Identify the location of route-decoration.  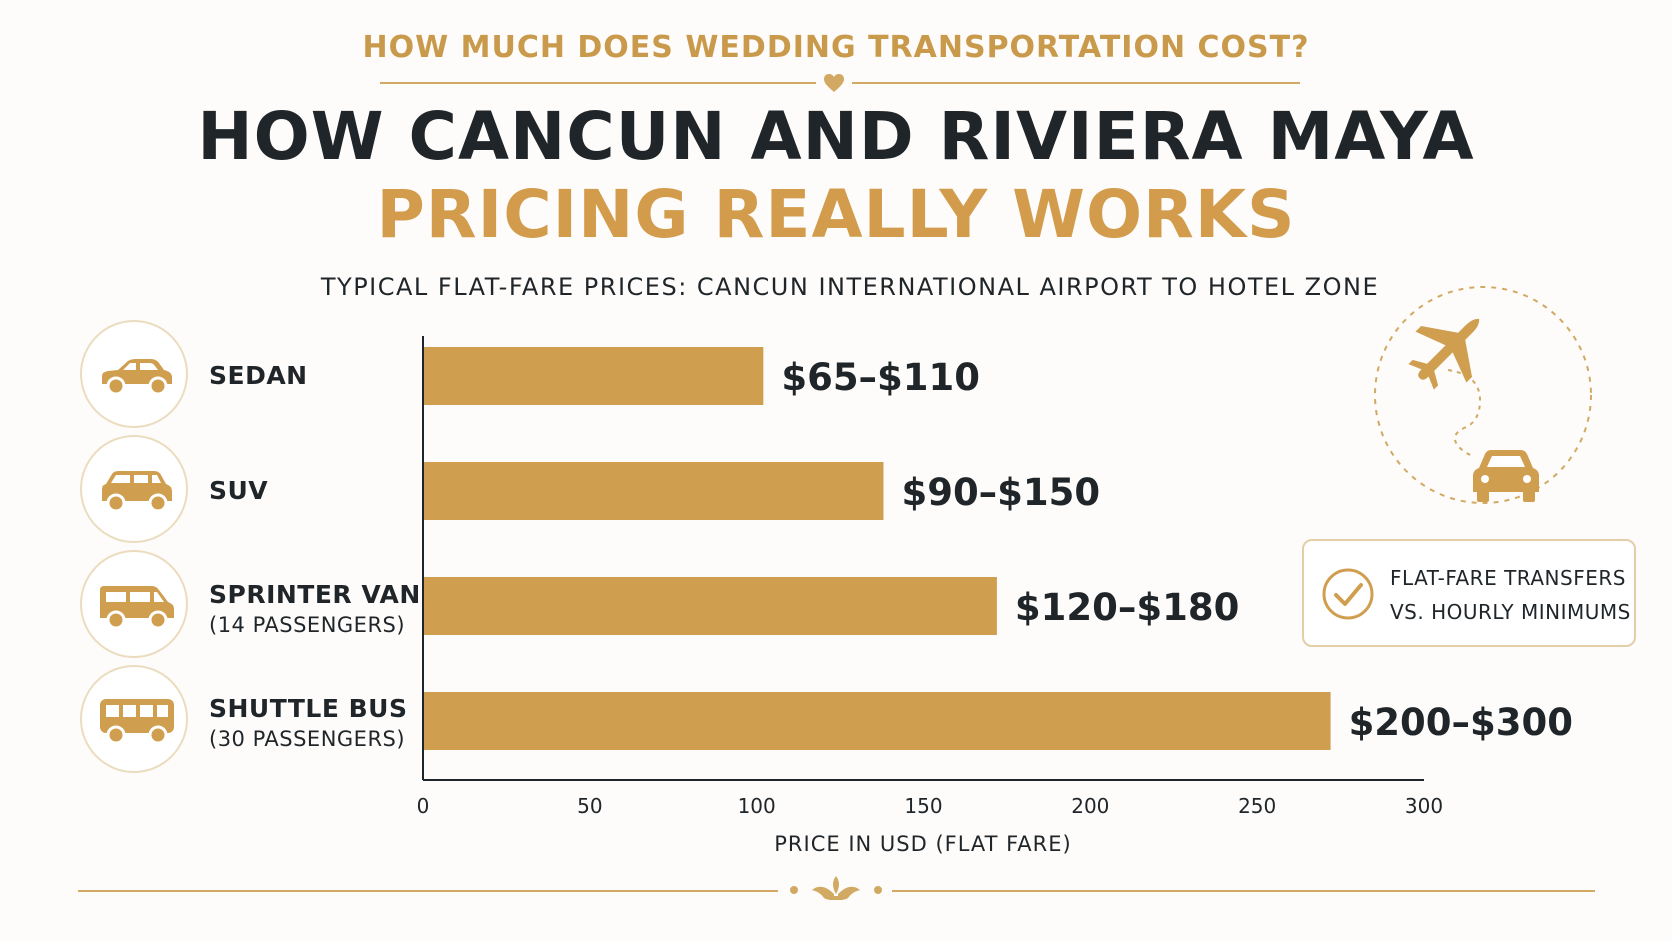
(1483, 395).